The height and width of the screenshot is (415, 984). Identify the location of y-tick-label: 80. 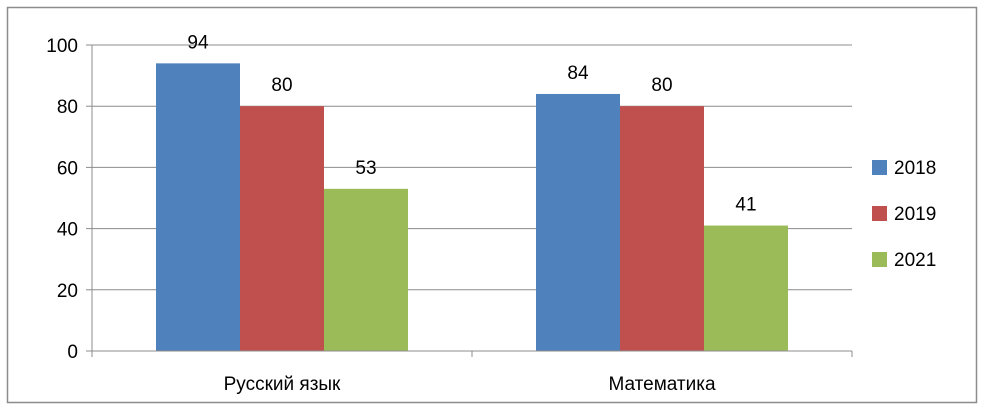
(67, 107).